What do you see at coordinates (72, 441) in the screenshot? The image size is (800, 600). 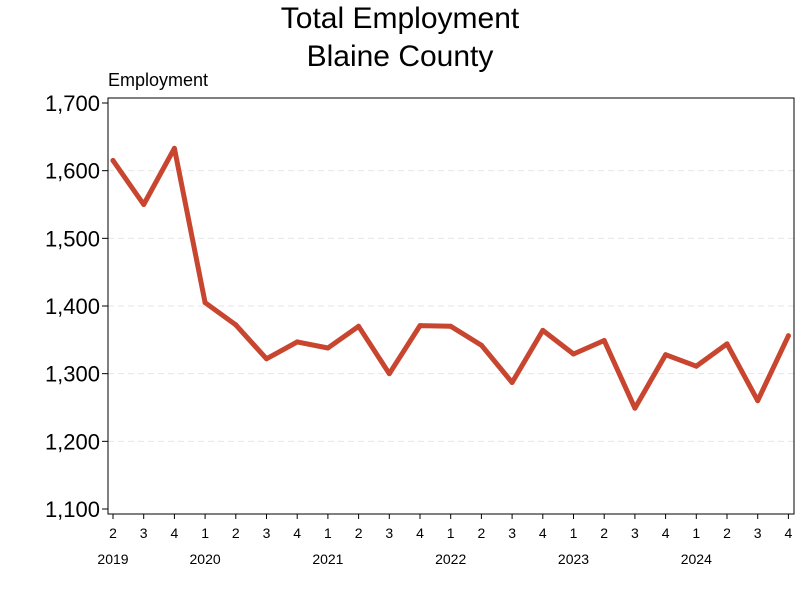 I see `y-tick-label-1: 1,200` at bounding box center [72, 441].